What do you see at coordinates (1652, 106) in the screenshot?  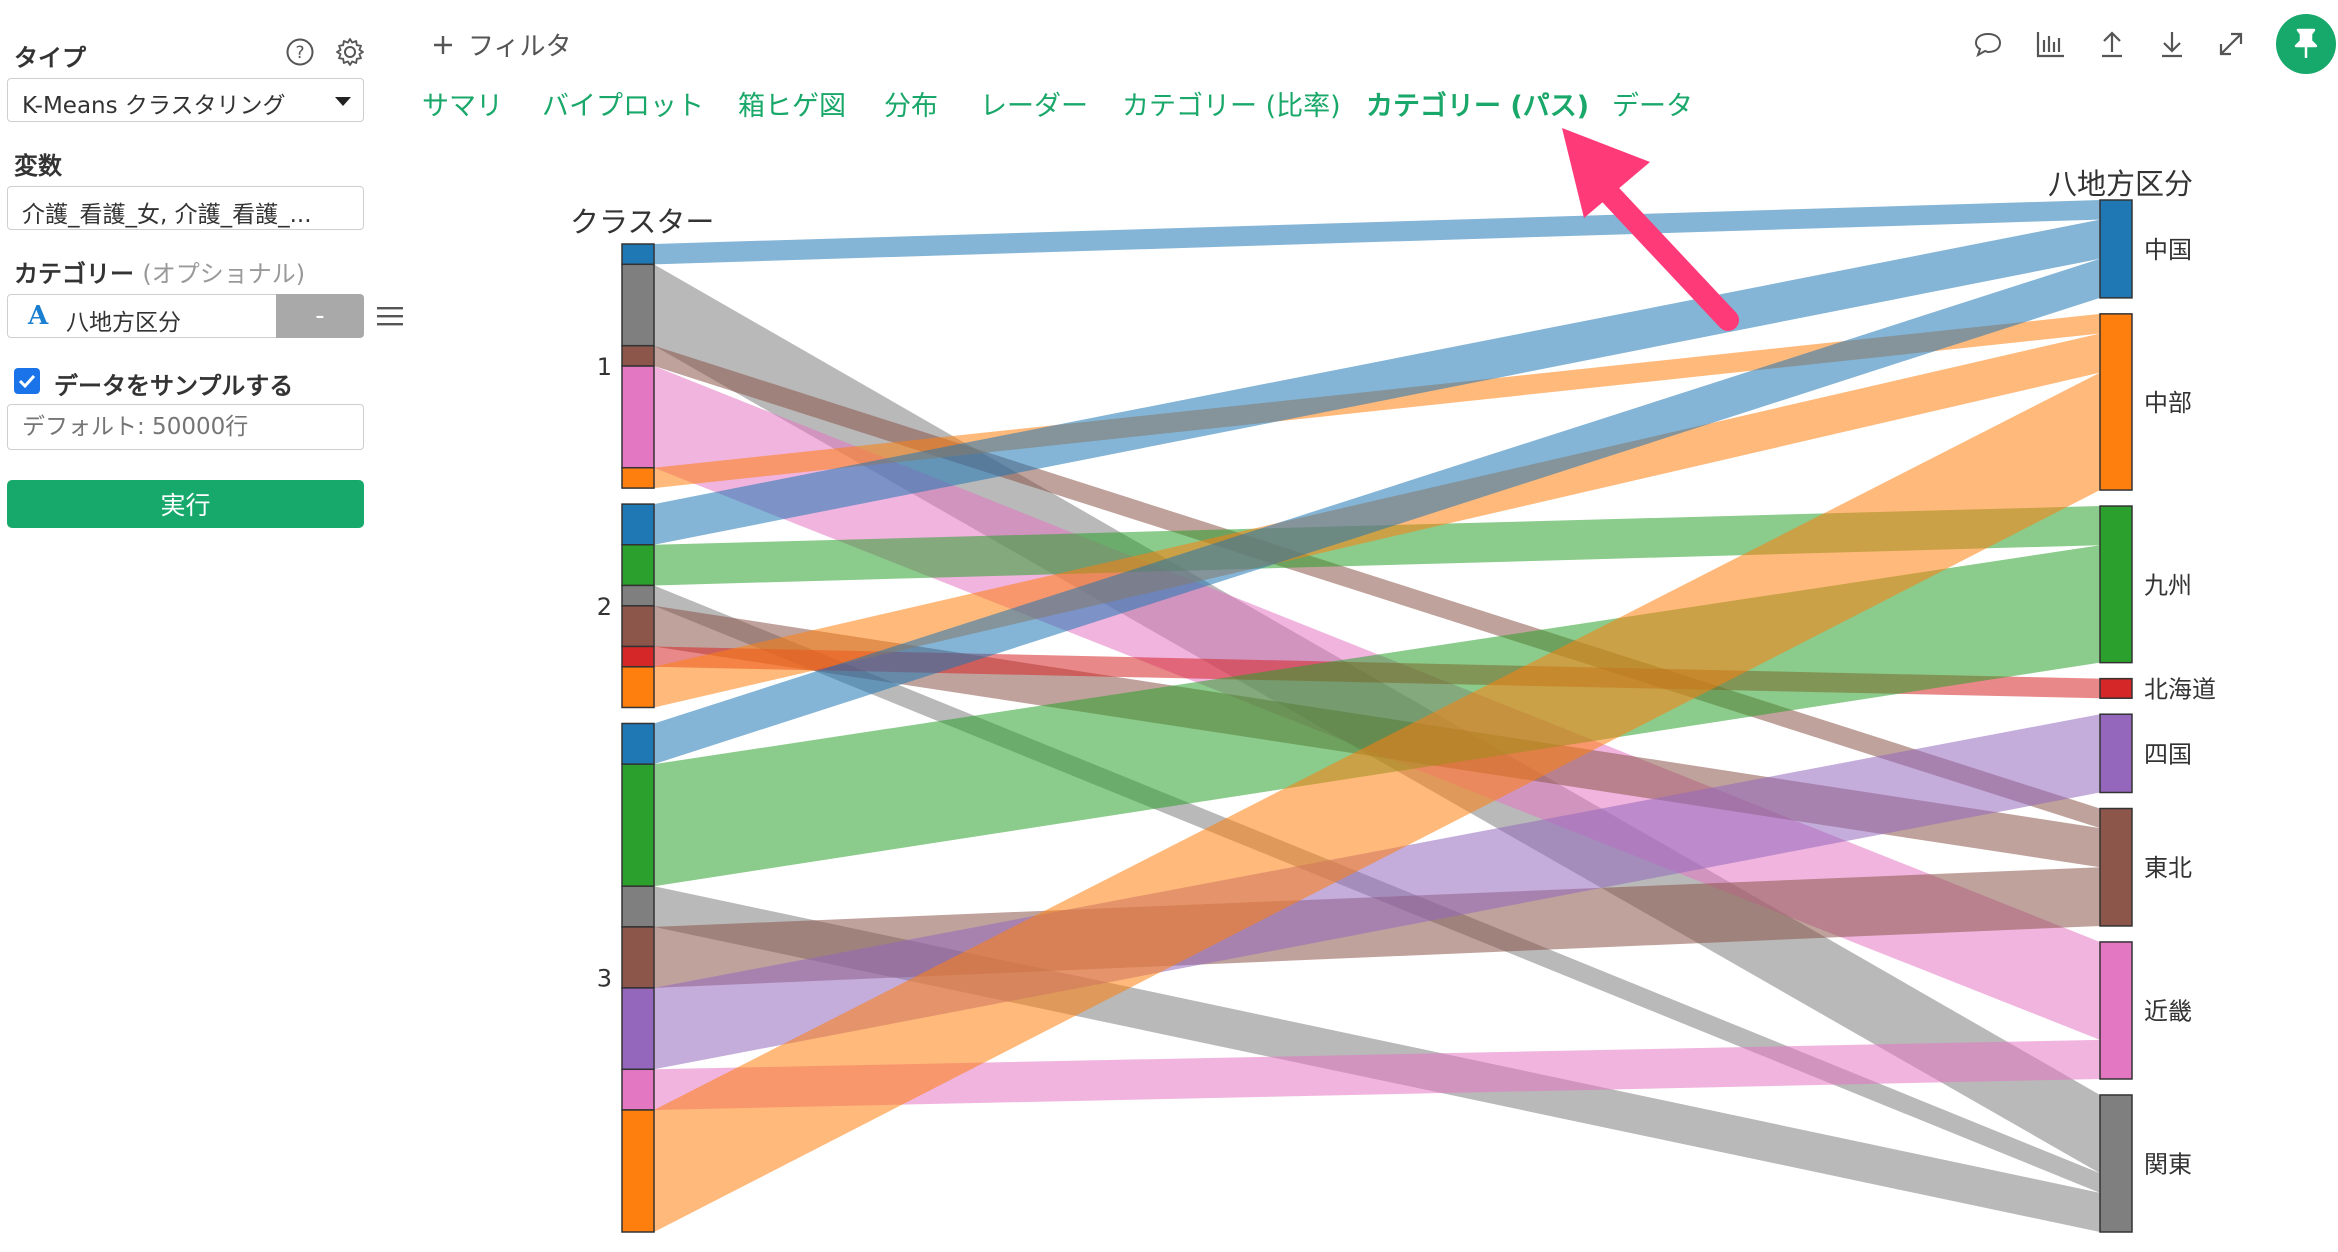 I see `tab-data: データ` at bounding box center [1652, 106].